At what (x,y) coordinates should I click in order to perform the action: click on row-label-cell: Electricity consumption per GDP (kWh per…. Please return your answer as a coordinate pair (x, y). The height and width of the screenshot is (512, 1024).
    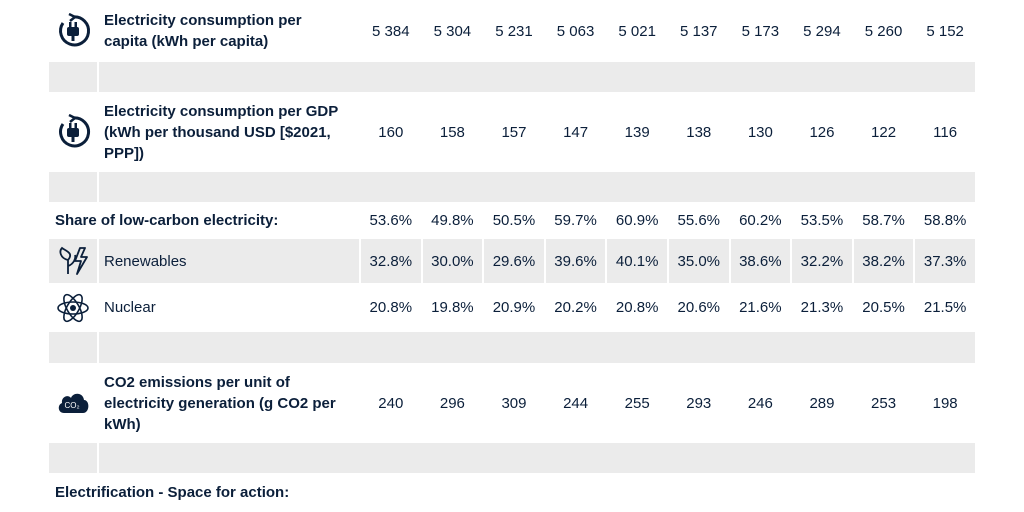
    Looking at the image, I should click on (229, 132).